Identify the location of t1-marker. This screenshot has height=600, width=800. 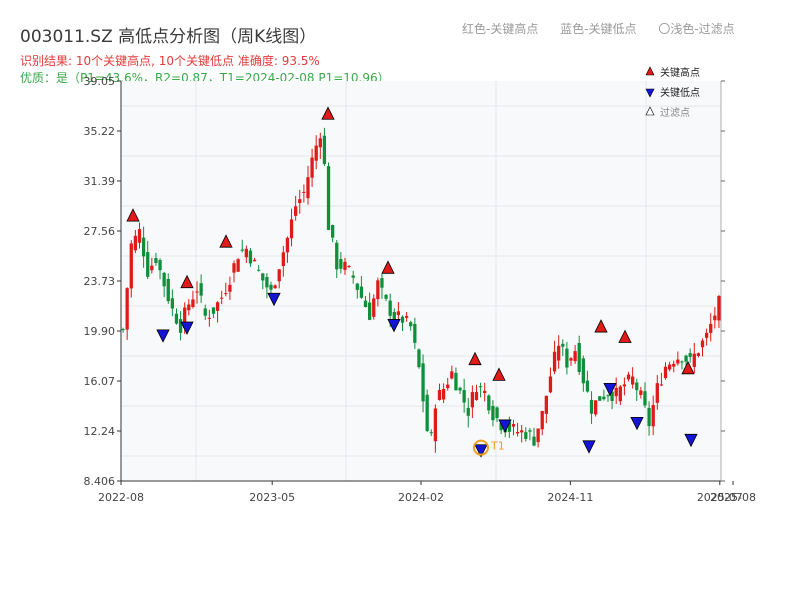
(481, 447).